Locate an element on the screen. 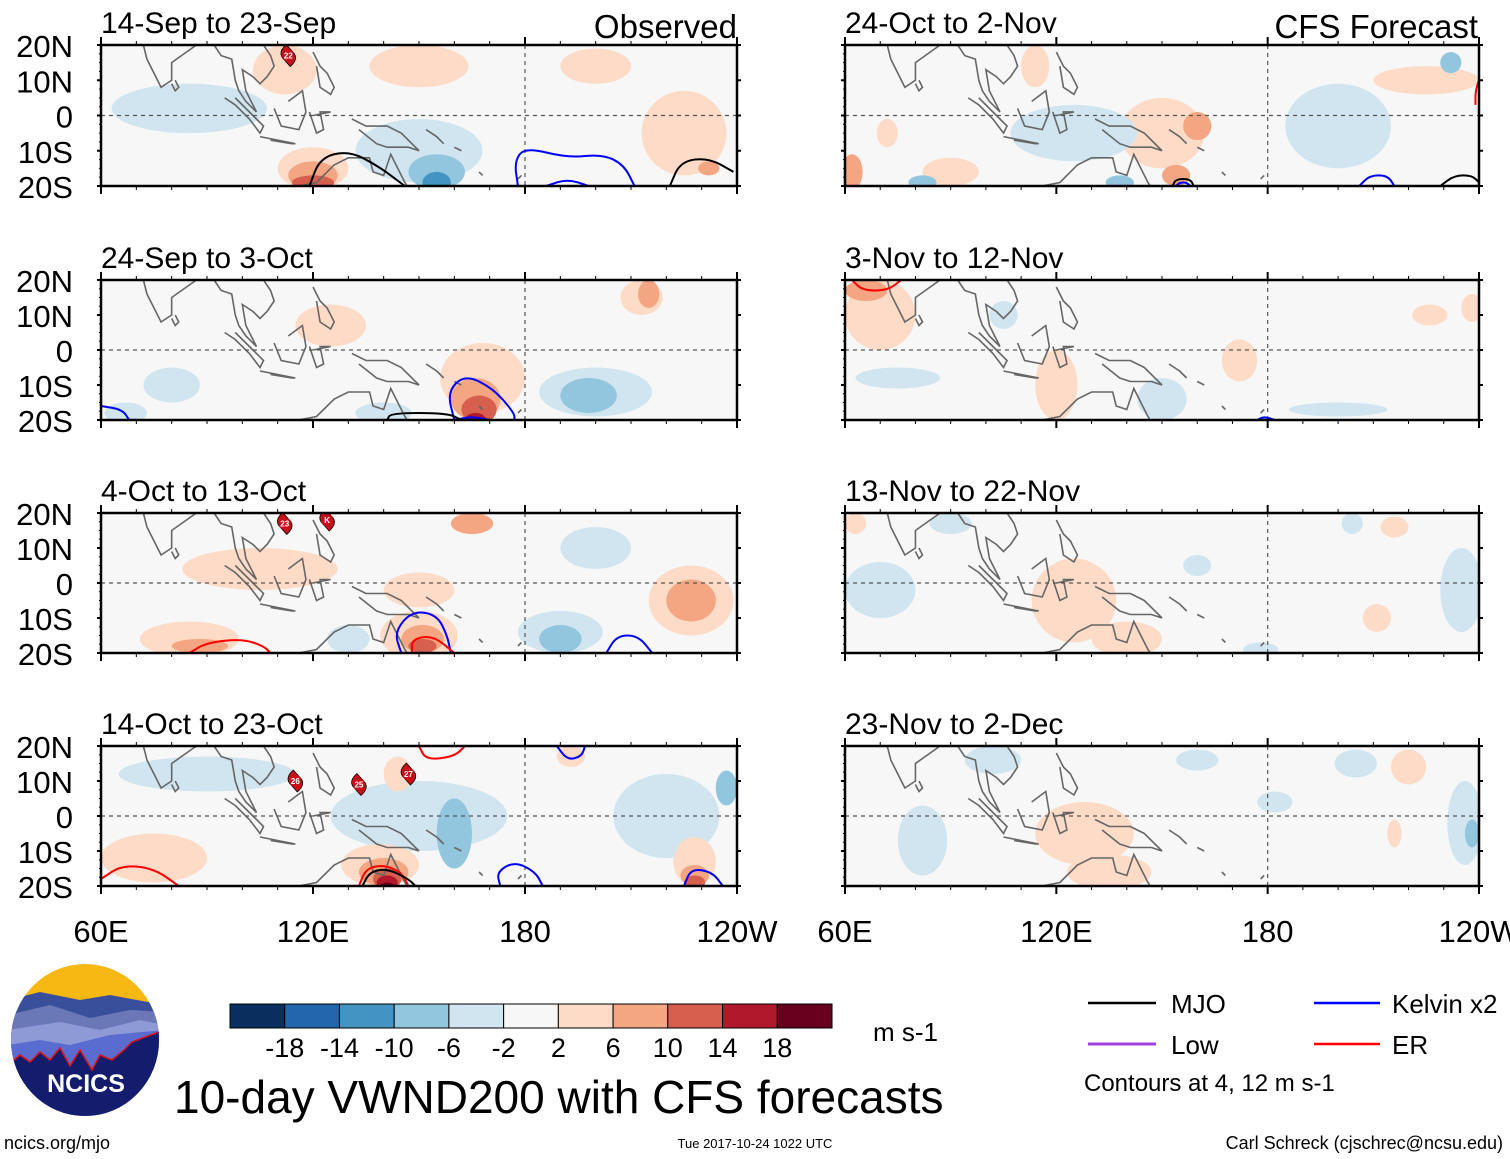  storm-label: 25 is located at coordinates (358, 785).